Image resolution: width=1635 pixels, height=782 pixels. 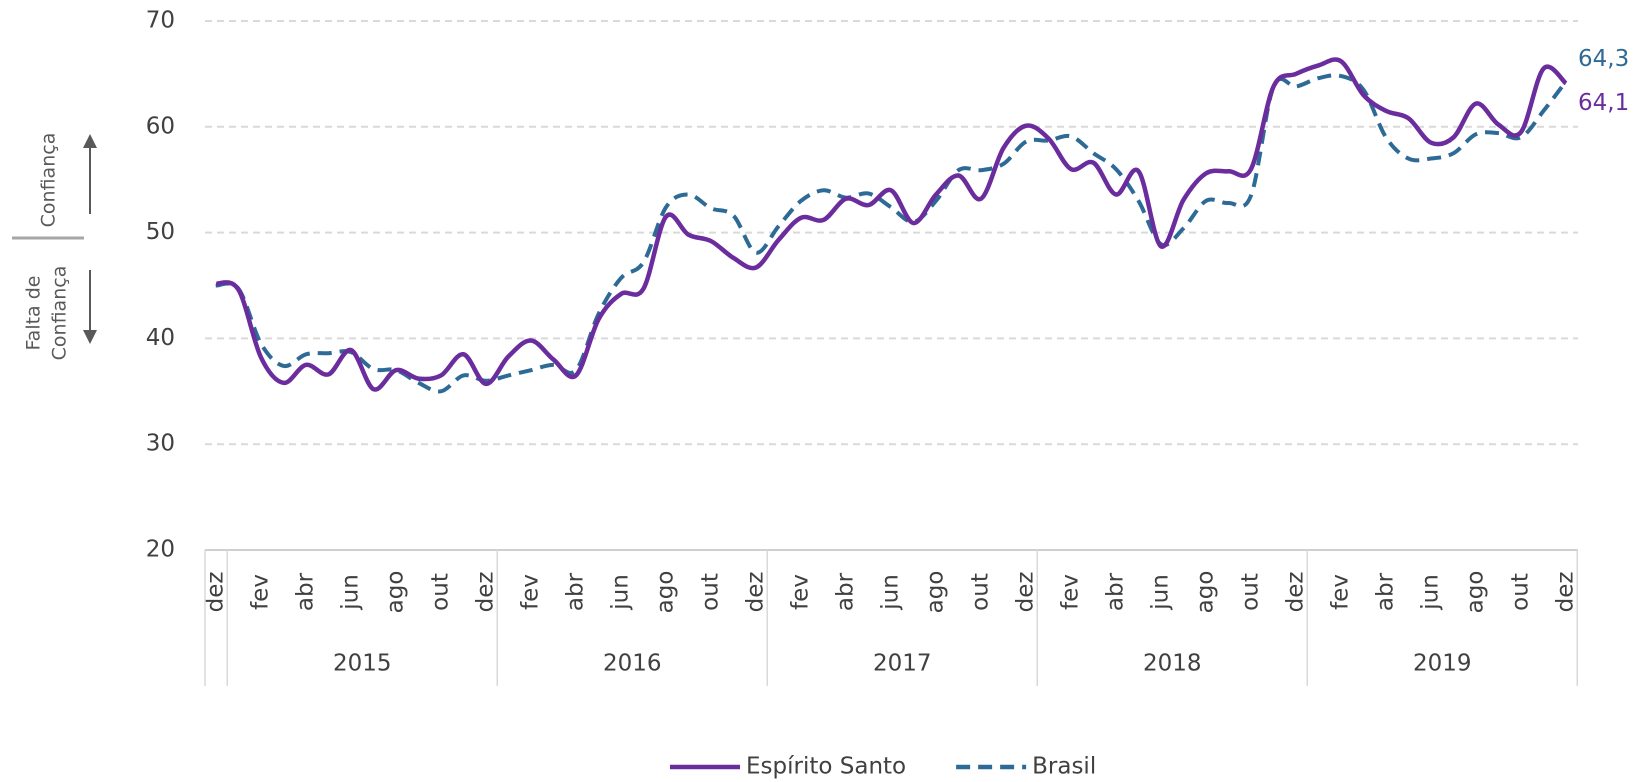 What do you see at coordinates (160, 21) in the screenshot?
I see `y-tick-label: 70` at bounding box center [160, 21].